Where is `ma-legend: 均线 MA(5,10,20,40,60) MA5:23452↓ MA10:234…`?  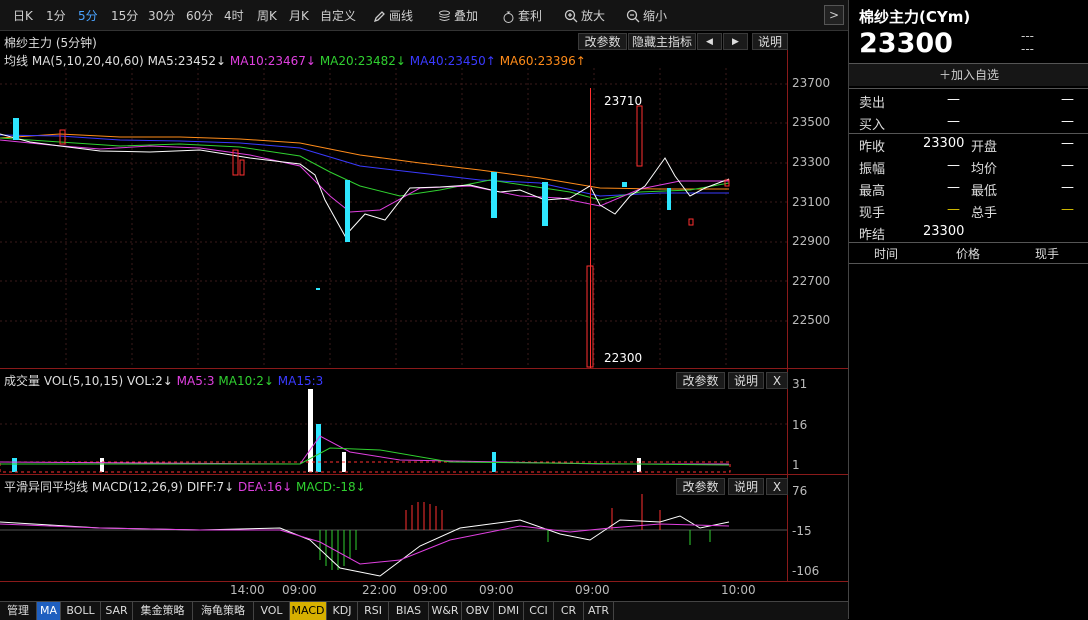 ma-legend: 均线 MA(5,10,20,40,60) MA5:23452↓ MA10:234… is located at coordinates (295, 60).